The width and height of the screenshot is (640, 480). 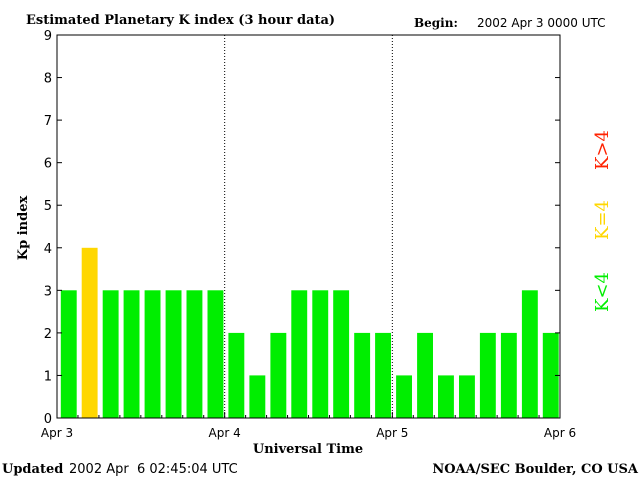 What do you see at coordinates (535, 469) in the screenshot?
I see `source-credit: NOAA/SEC Boulder, CO USA` at bounding box center [535, 469].